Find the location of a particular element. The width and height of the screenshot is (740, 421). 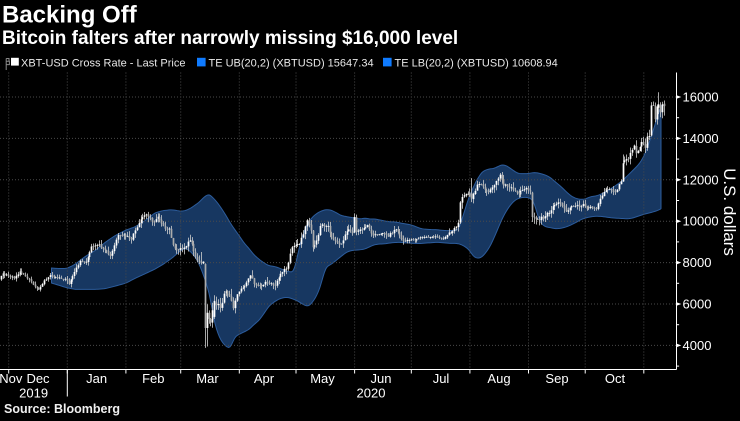

svg-text: Oct is located at coordinates (615, 378).